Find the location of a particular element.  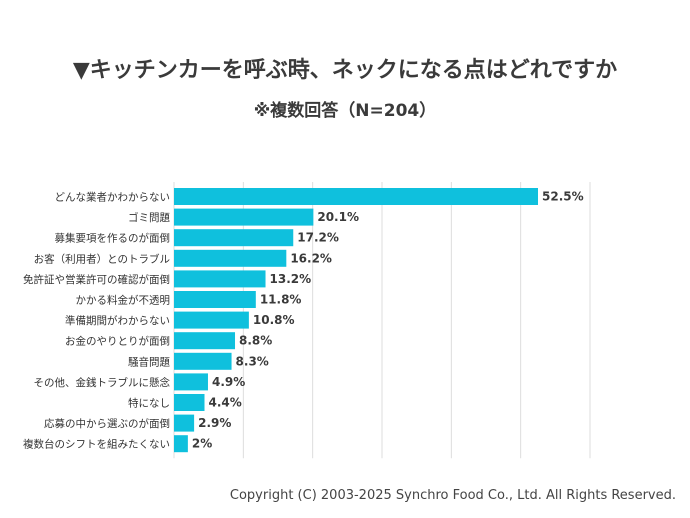

value-label: 52.5% is located at coordinates (563, 197).